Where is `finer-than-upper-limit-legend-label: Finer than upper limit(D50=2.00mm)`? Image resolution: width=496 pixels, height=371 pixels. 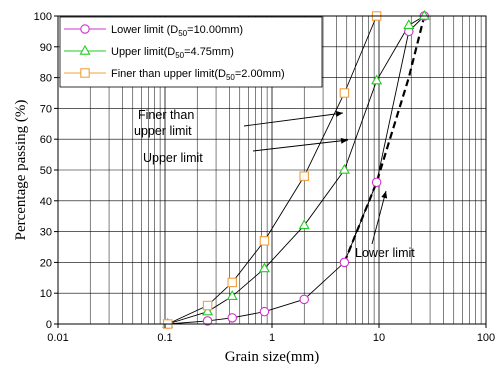
finer-than-upper-limit-legend-label: Finer than upper limit(D50=2.00mm) is located at coordinates (198, 75).